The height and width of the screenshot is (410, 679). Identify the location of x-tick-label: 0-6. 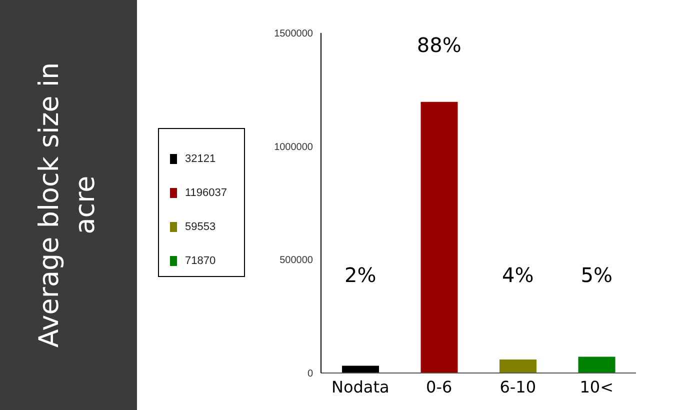
(439, 386).